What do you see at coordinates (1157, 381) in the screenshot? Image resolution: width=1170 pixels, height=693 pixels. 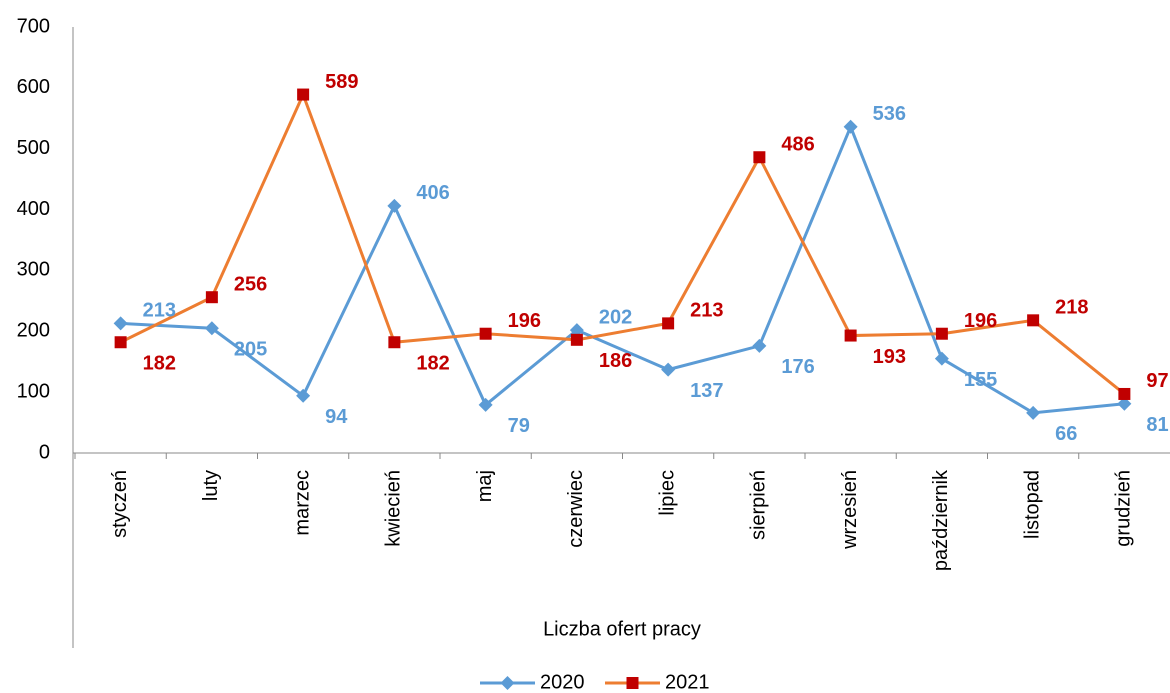 I see `data-label: 97` at bounding box center [1157, 381].